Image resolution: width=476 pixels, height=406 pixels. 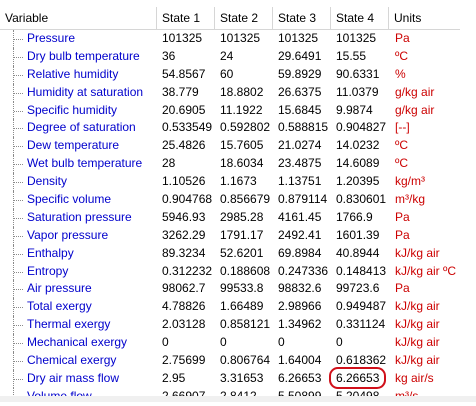 I want to click on header-state-2: State 2, so click(x=244, y=18).